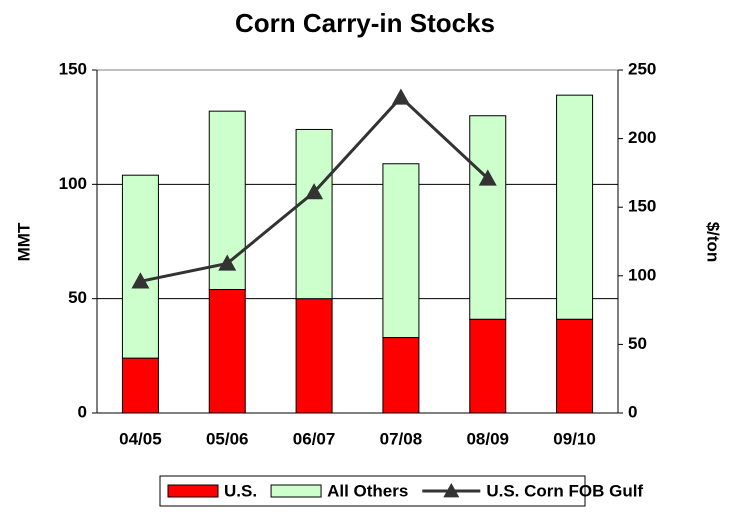  What do you see at coordinates (227, 438) in the screenshot?
I see `x-tick-label: 05/06` at bounding box center [227, 438].